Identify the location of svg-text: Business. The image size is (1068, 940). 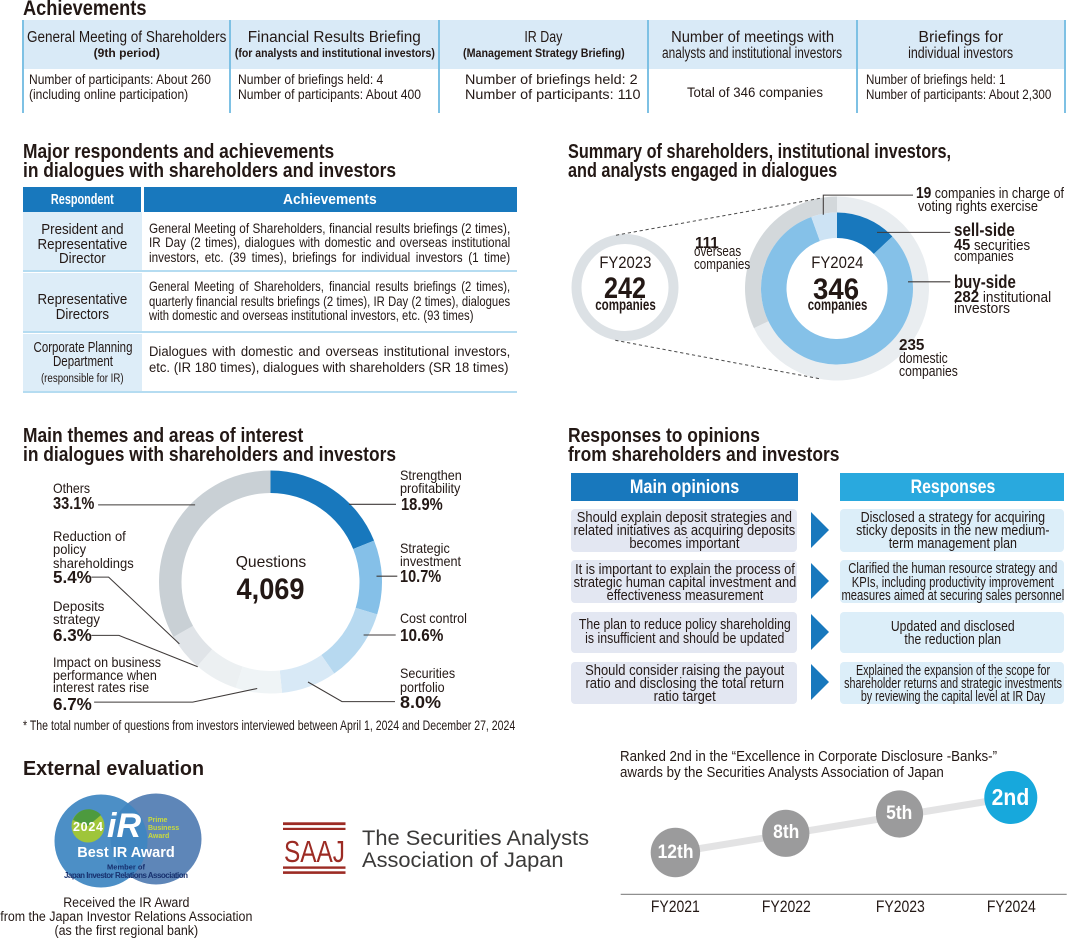
(163, 828).